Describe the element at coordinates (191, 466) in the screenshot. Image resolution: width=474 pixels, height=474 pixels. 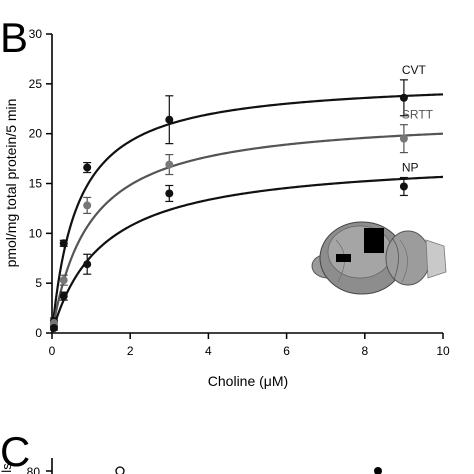
I see `panel-c-fragment: 80 ls` at that location.